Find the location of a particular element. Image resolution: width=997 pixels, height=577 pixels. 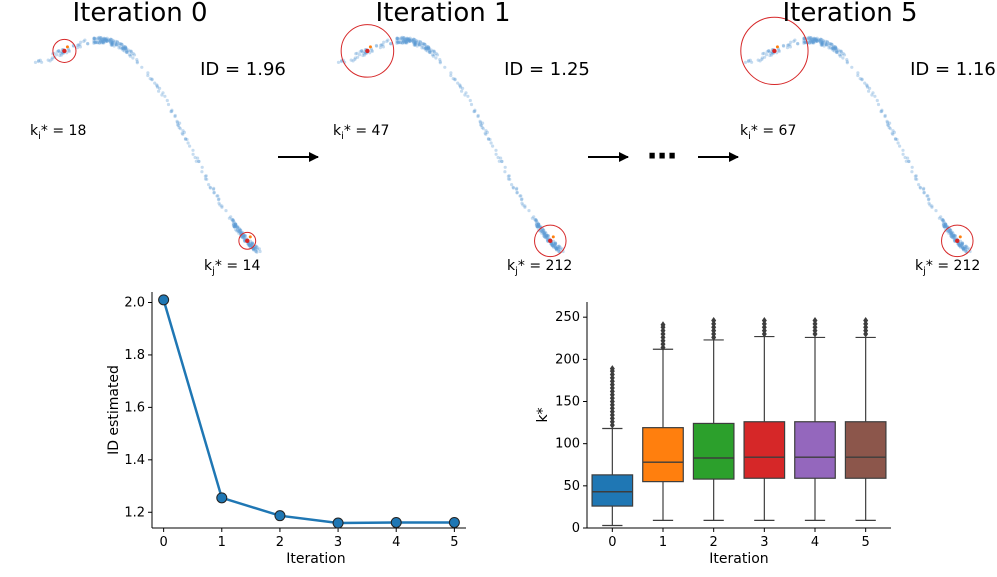

neighborhood-circle-j is located at coordinates (550, 241).